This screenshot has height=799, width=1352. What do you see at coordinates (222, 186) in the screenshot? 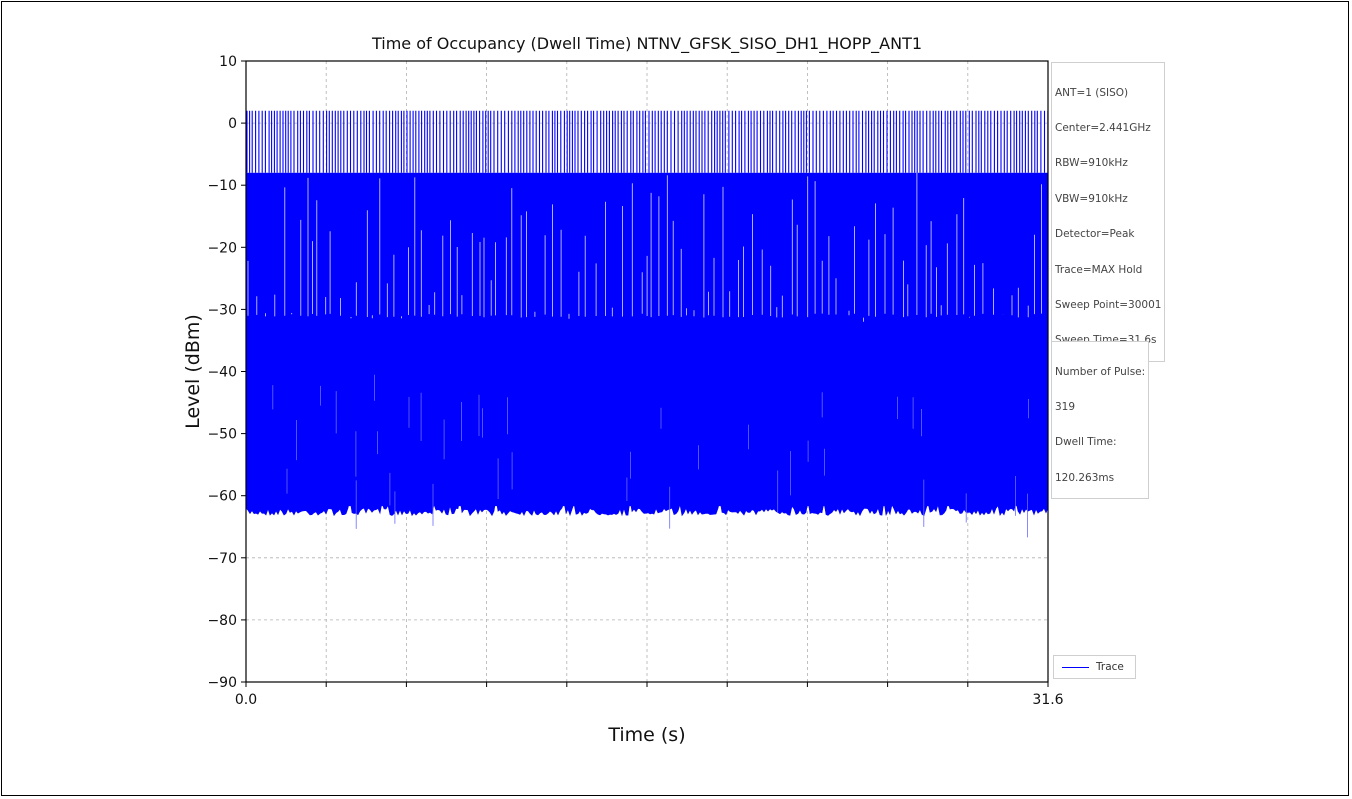
I see `y-tick-label: −10` at bounding box center [222, 186].